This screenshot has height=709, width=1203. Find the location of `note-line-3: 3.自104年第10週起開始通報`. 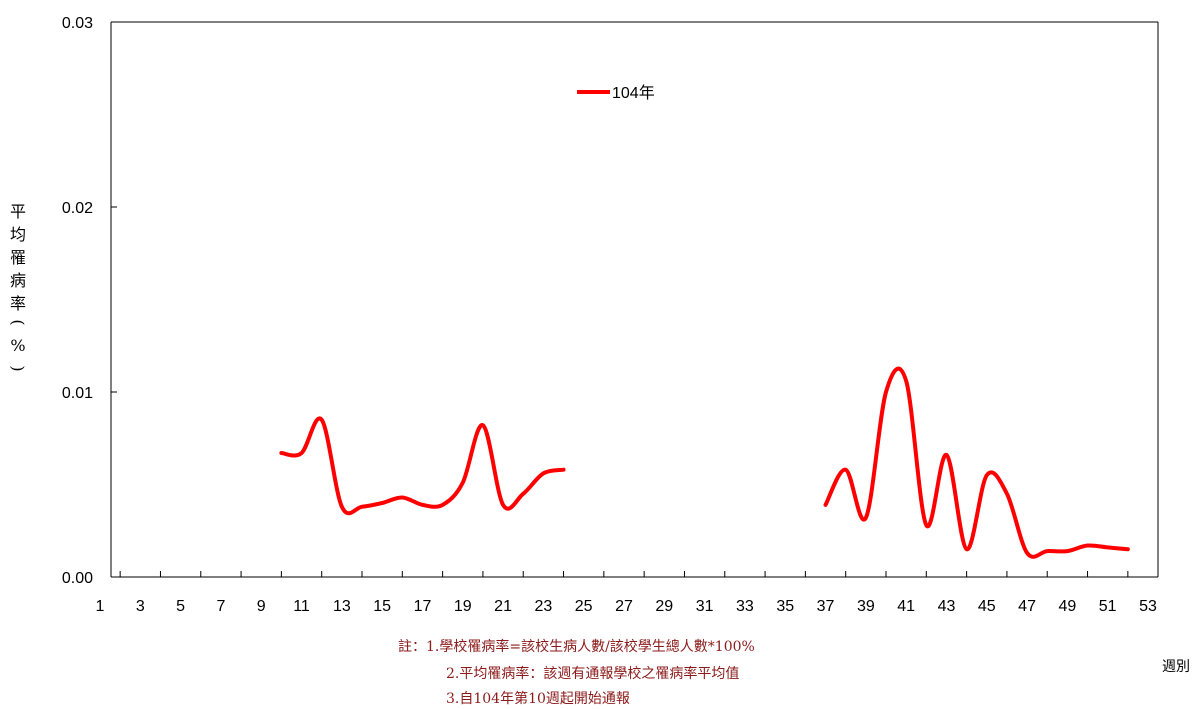

note-line-3: 3.自104年第10週起開始通報 is located at coordinates (538, 699).